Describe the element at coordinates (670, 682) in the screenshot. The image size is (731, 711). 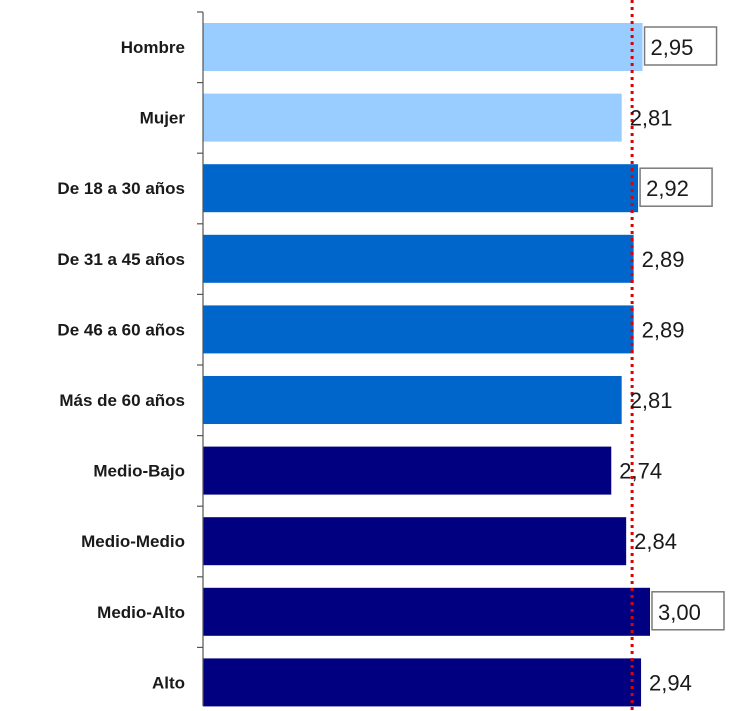
I see `value-label: 2,94` at that location.